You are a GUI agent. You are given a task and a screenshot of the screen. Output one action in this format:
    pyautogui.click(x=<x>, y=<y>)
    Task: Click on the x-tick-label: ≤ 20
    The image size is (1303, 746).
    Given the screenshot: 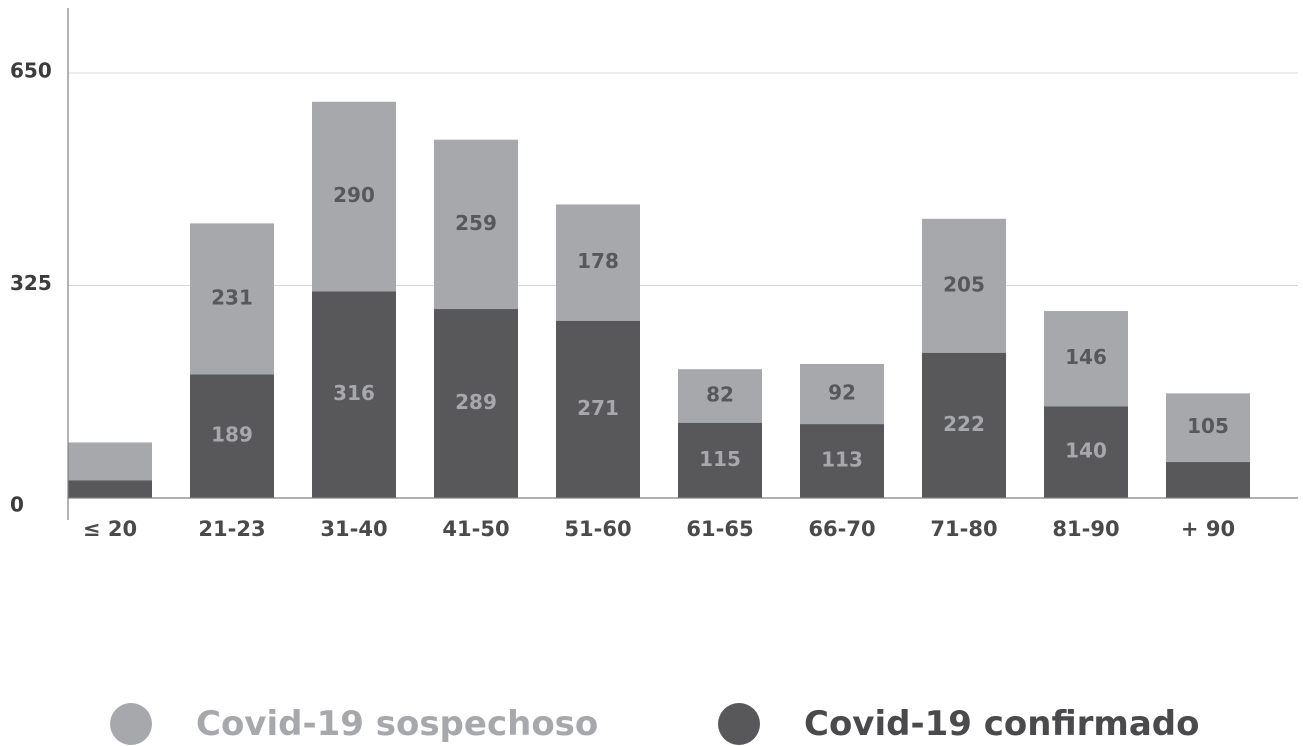 What is the action you would take?
    pyautogui.click(x=110, y=529)
    